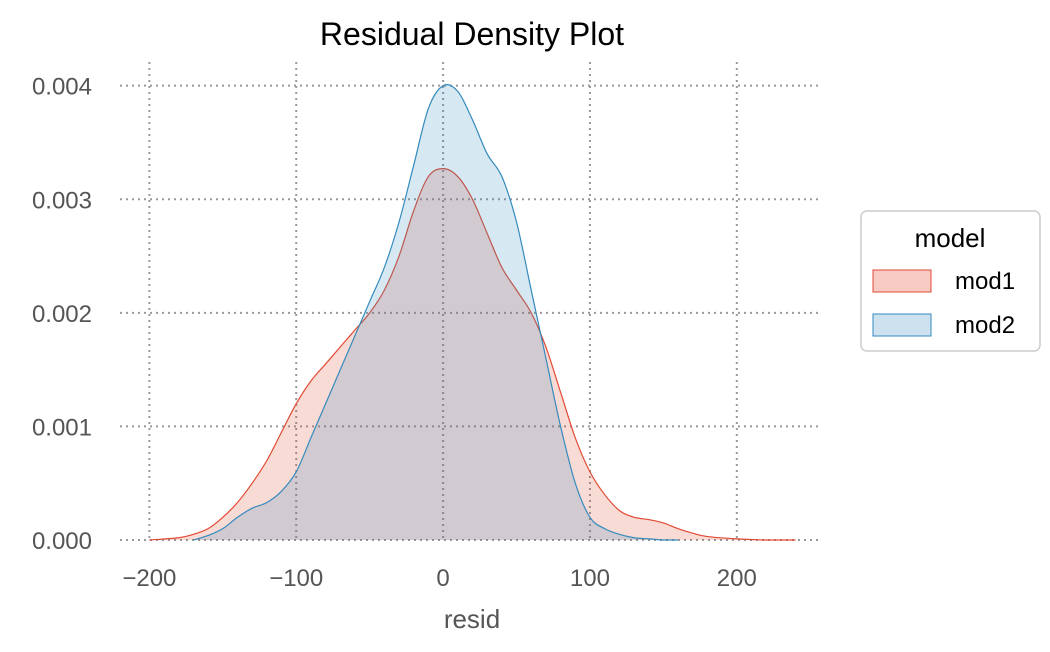 The height and width of the screenshot is (652, 1050). I want to click on x-tick-label: −200, so click(149, 578).